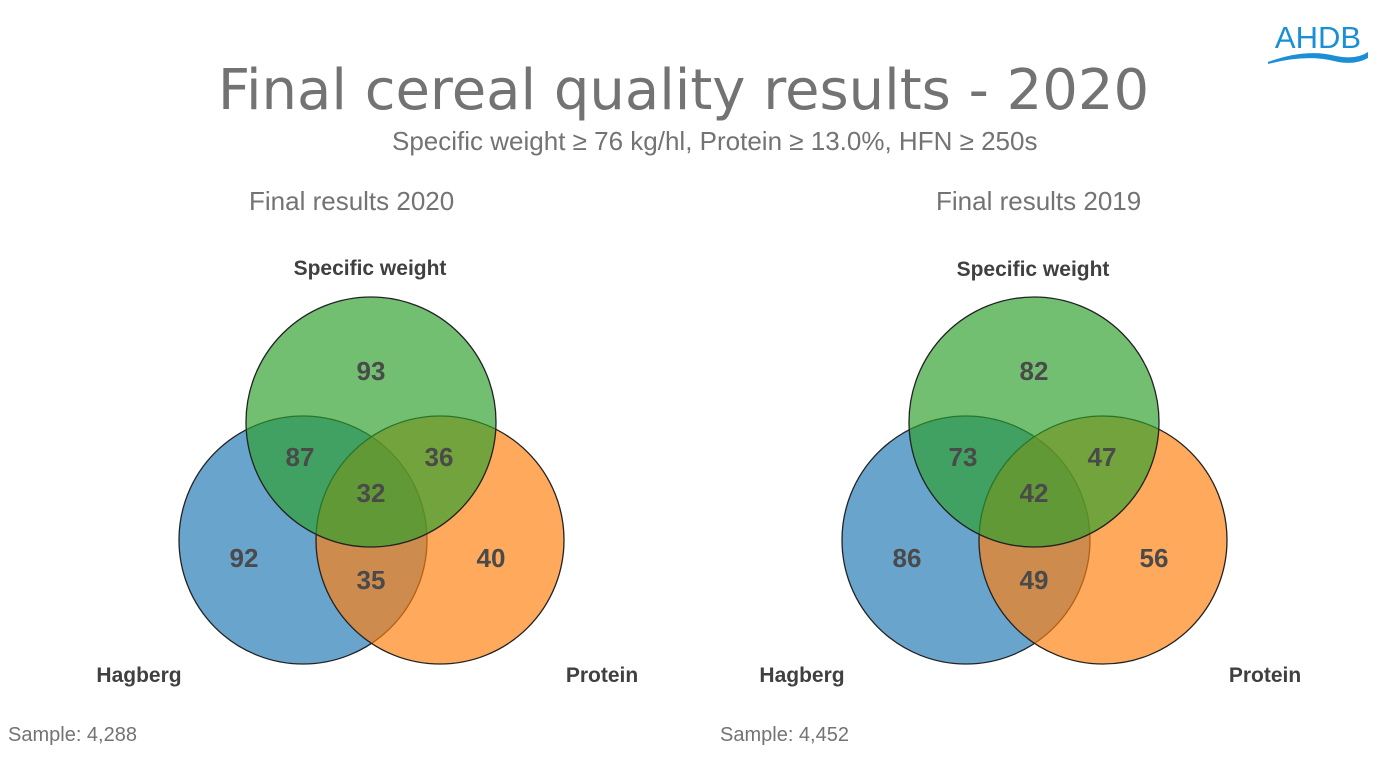 Image resolution: width=1387 pixels, height=759 pixels. I want to click on sample-2020: Sample: 4,288, so click(72, 735).